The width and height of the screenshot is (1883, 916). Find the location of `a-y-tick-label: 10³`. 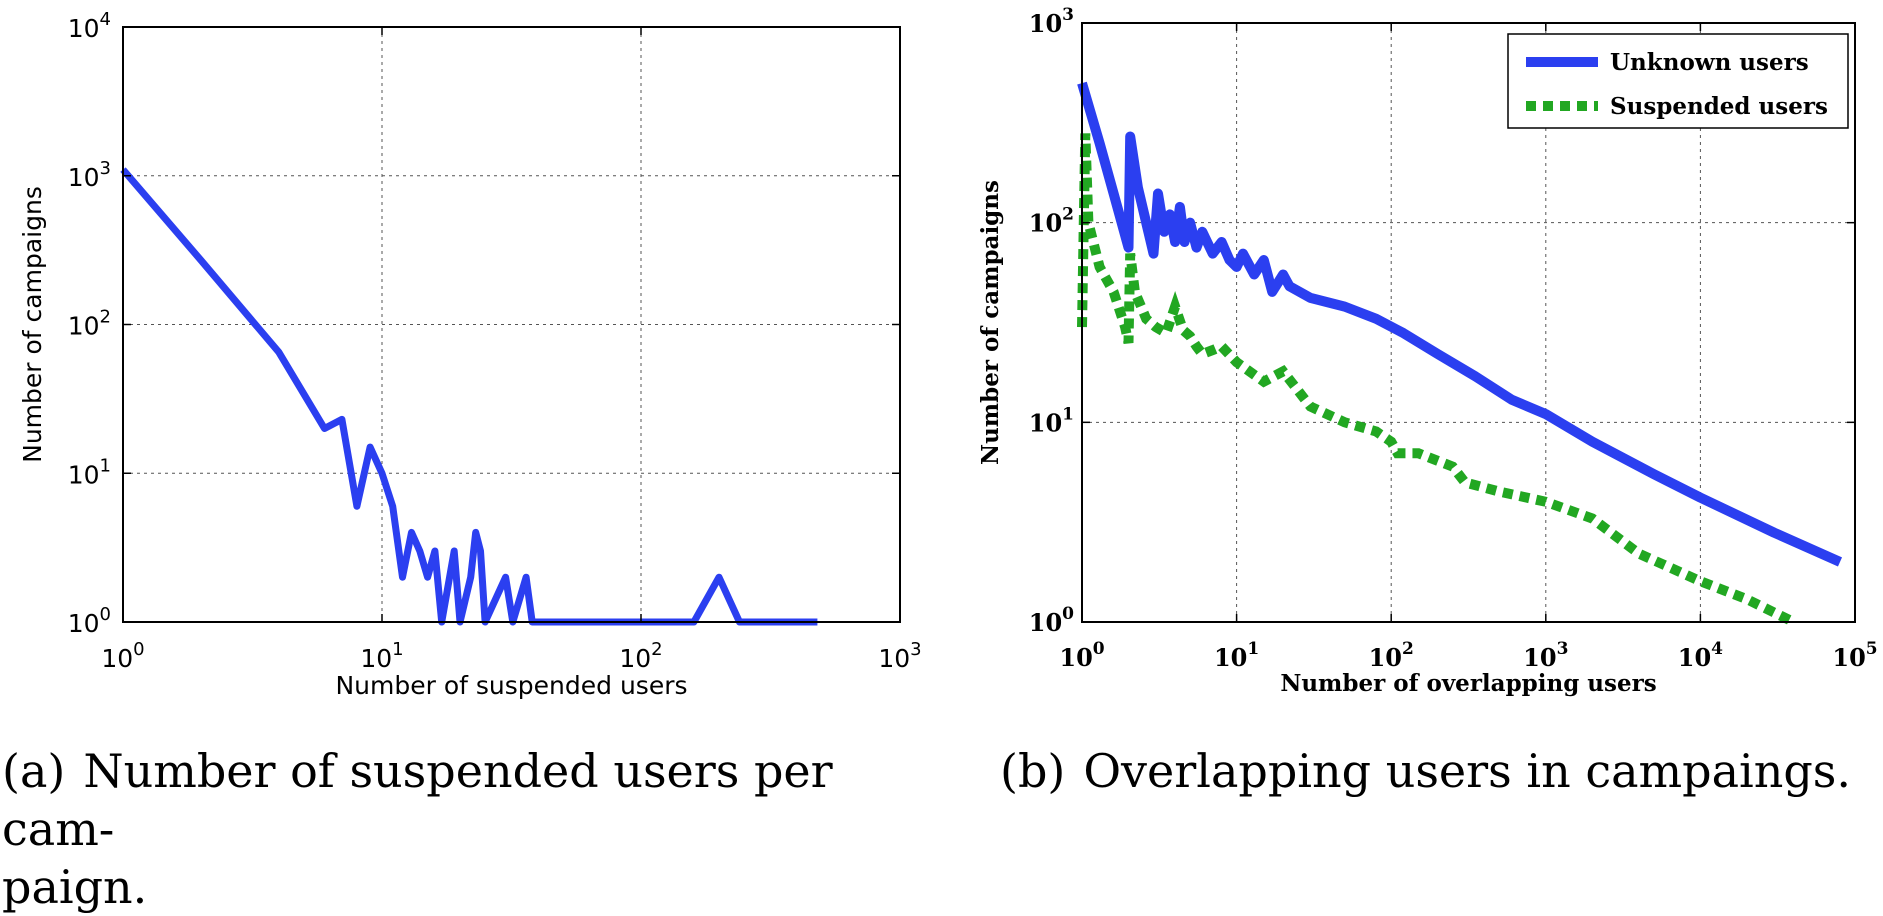

a-y-tick-label: 10³ is located at coordinates (89, 175).